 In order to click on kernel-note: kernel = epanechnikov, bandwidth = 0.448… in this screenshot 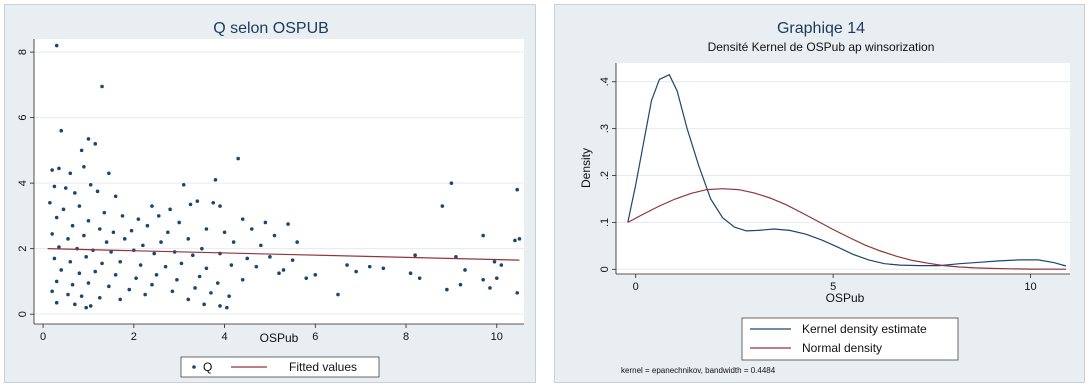, I will do `click(698, 370)`.